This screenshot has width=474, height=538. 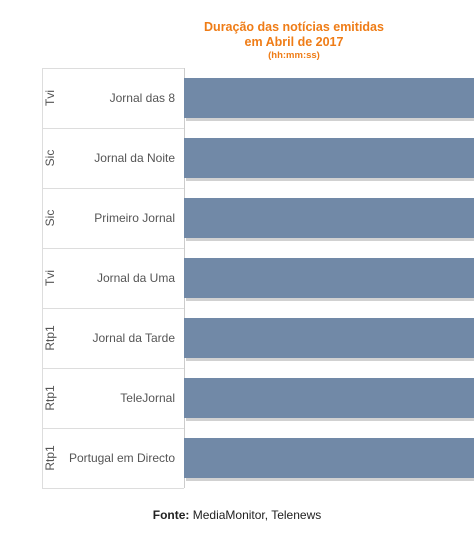 What do you see at coordinates (134, 218) in the screenshot?
I see `program-label: Primeiro Jornal` at bounding box center [134, 218].